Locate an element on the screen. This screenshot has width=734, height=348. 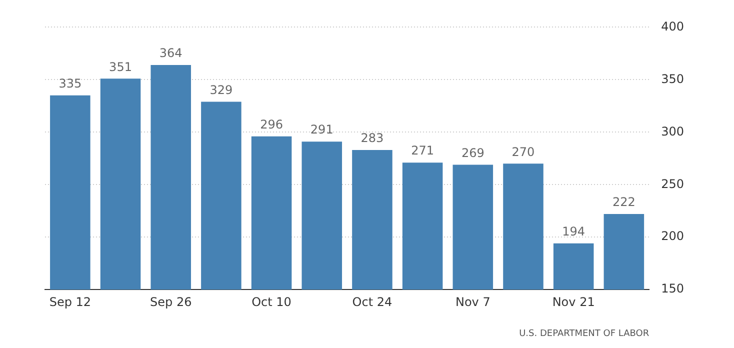
x-tick-label: Sep 12 is located at coordinates (70, 301).